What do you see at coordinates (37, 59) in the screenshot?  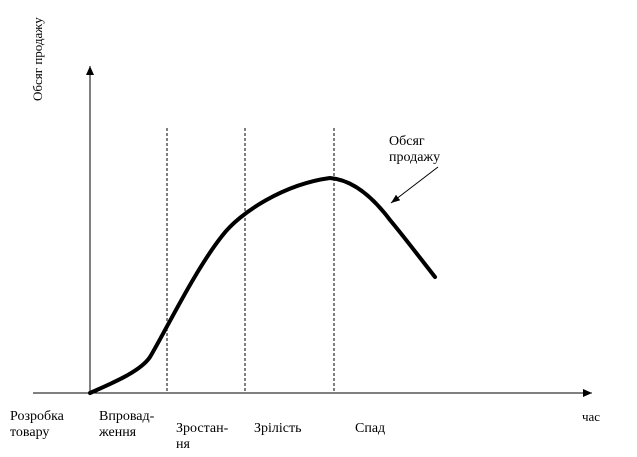 I see `y-axis-label: Обсяг продажу` at bounding box center [37, 59].